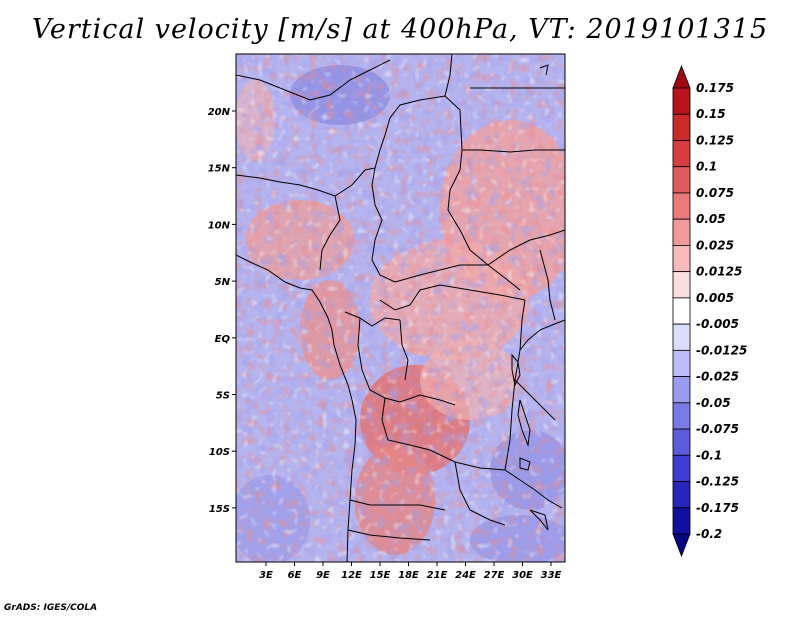 This screenshot has height=618, width=800. What do you see at coordinates (706, 167) in the screenshot?
I see `colorbar-label: 0.1` at bounding box center [706, 167].